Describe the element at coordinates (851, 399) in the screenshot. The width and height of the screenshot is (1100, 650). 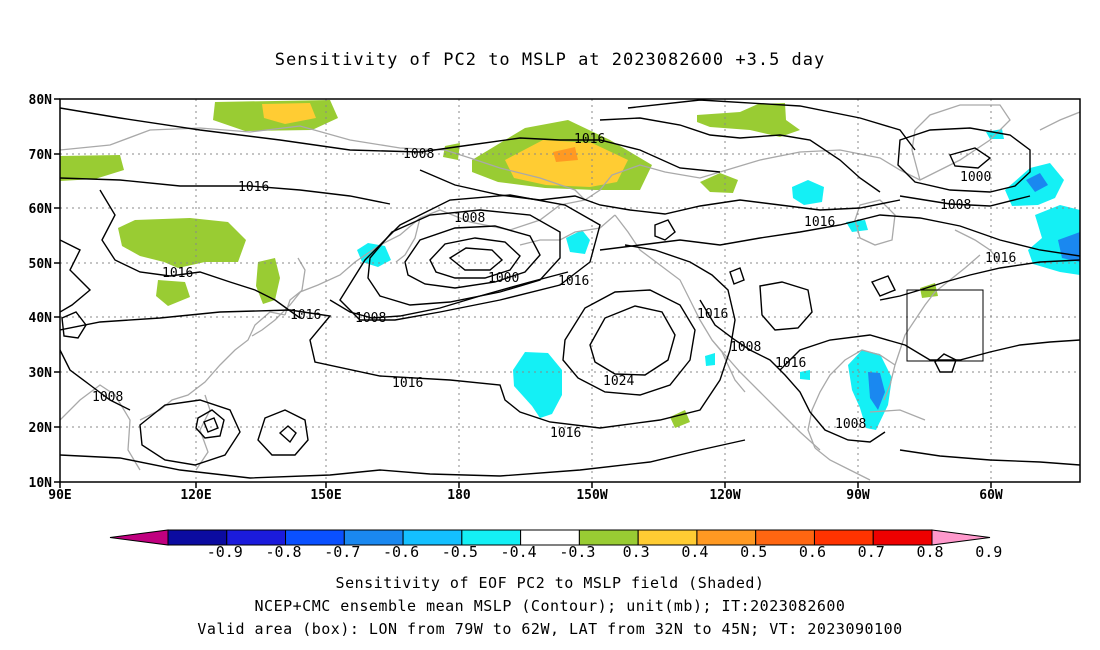
I see `coast-gulf-mexico` at that location.